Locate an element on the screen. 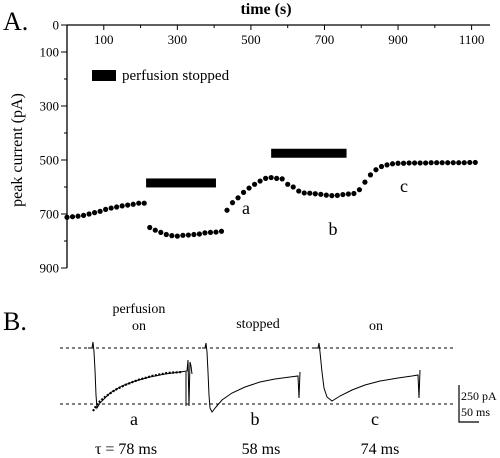 Image resolution: width=500 pixels, height=458 pixels. panel-a-label: A. is located at coordinates (15, 21).